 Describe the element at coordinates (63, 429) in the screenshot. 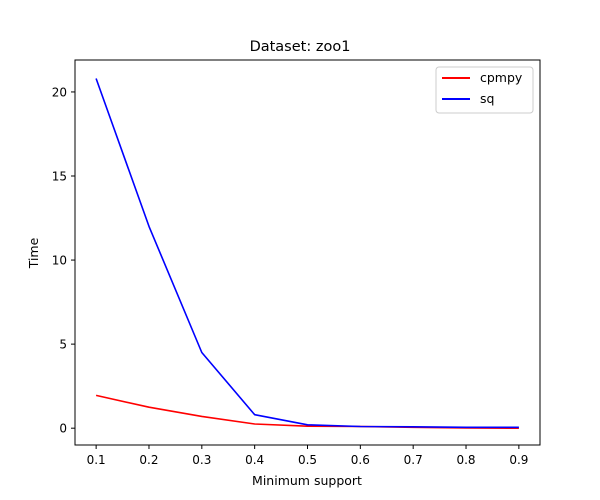

I see `y-tick-label: 0` at that location.